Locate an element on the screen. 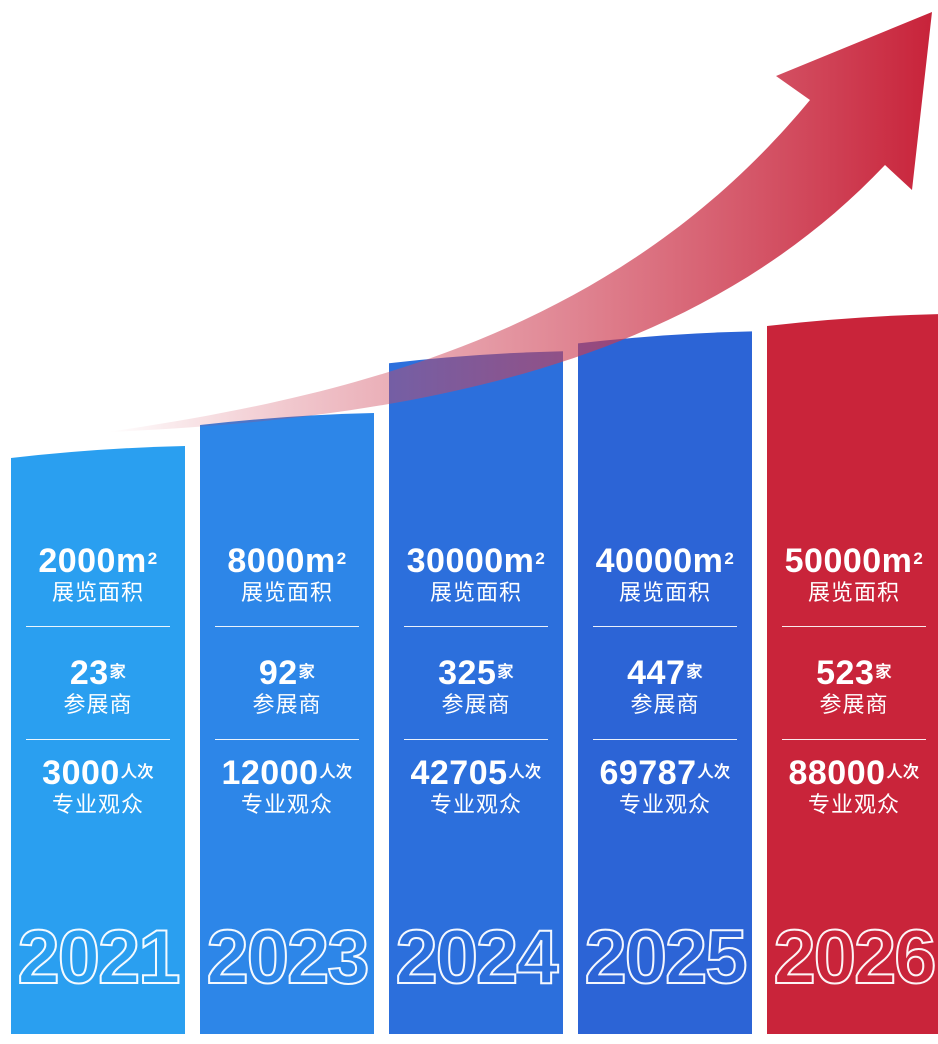 The image size is (938, 1044). bar-stats-2024: 30000m2 展览面积 325家 参展商 42705人次 专业观众 is located at coordinates (476, 681).